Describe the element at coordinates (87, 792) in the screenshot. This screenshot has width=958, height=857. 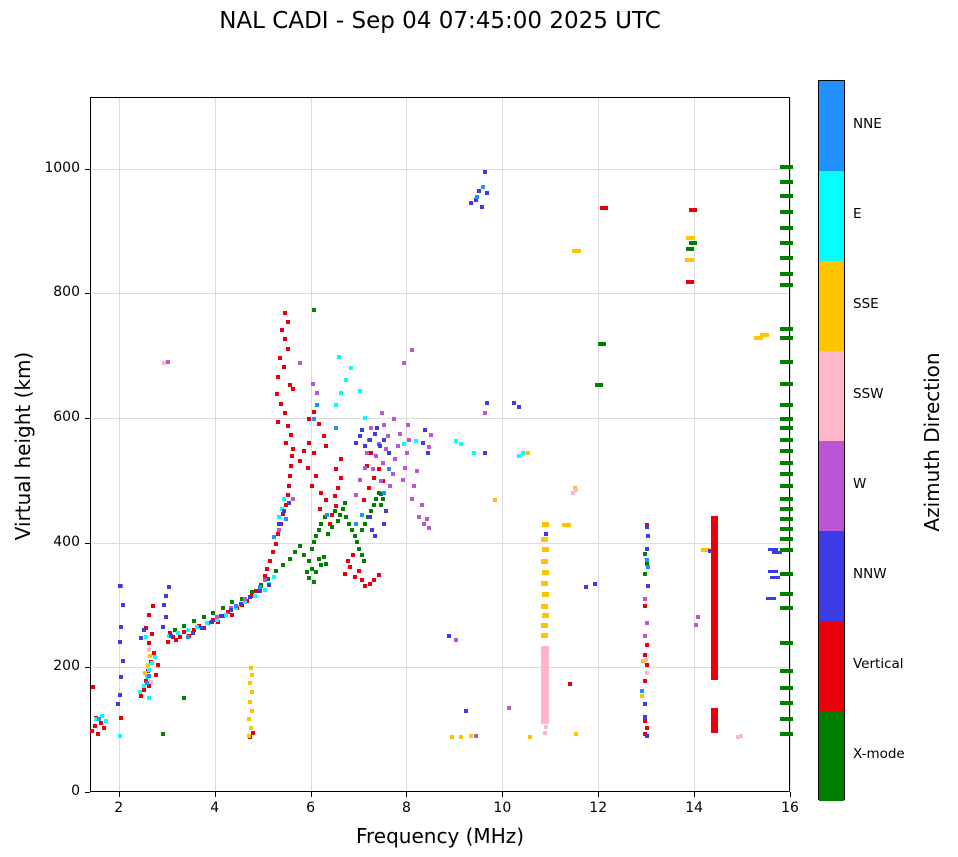
I see `y-tick-mark` at that location.